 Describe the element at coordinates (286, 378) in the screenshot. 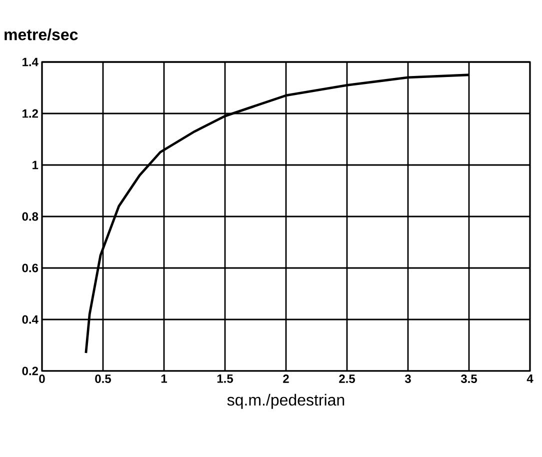

I see `x-tick-label: 2` at that location.